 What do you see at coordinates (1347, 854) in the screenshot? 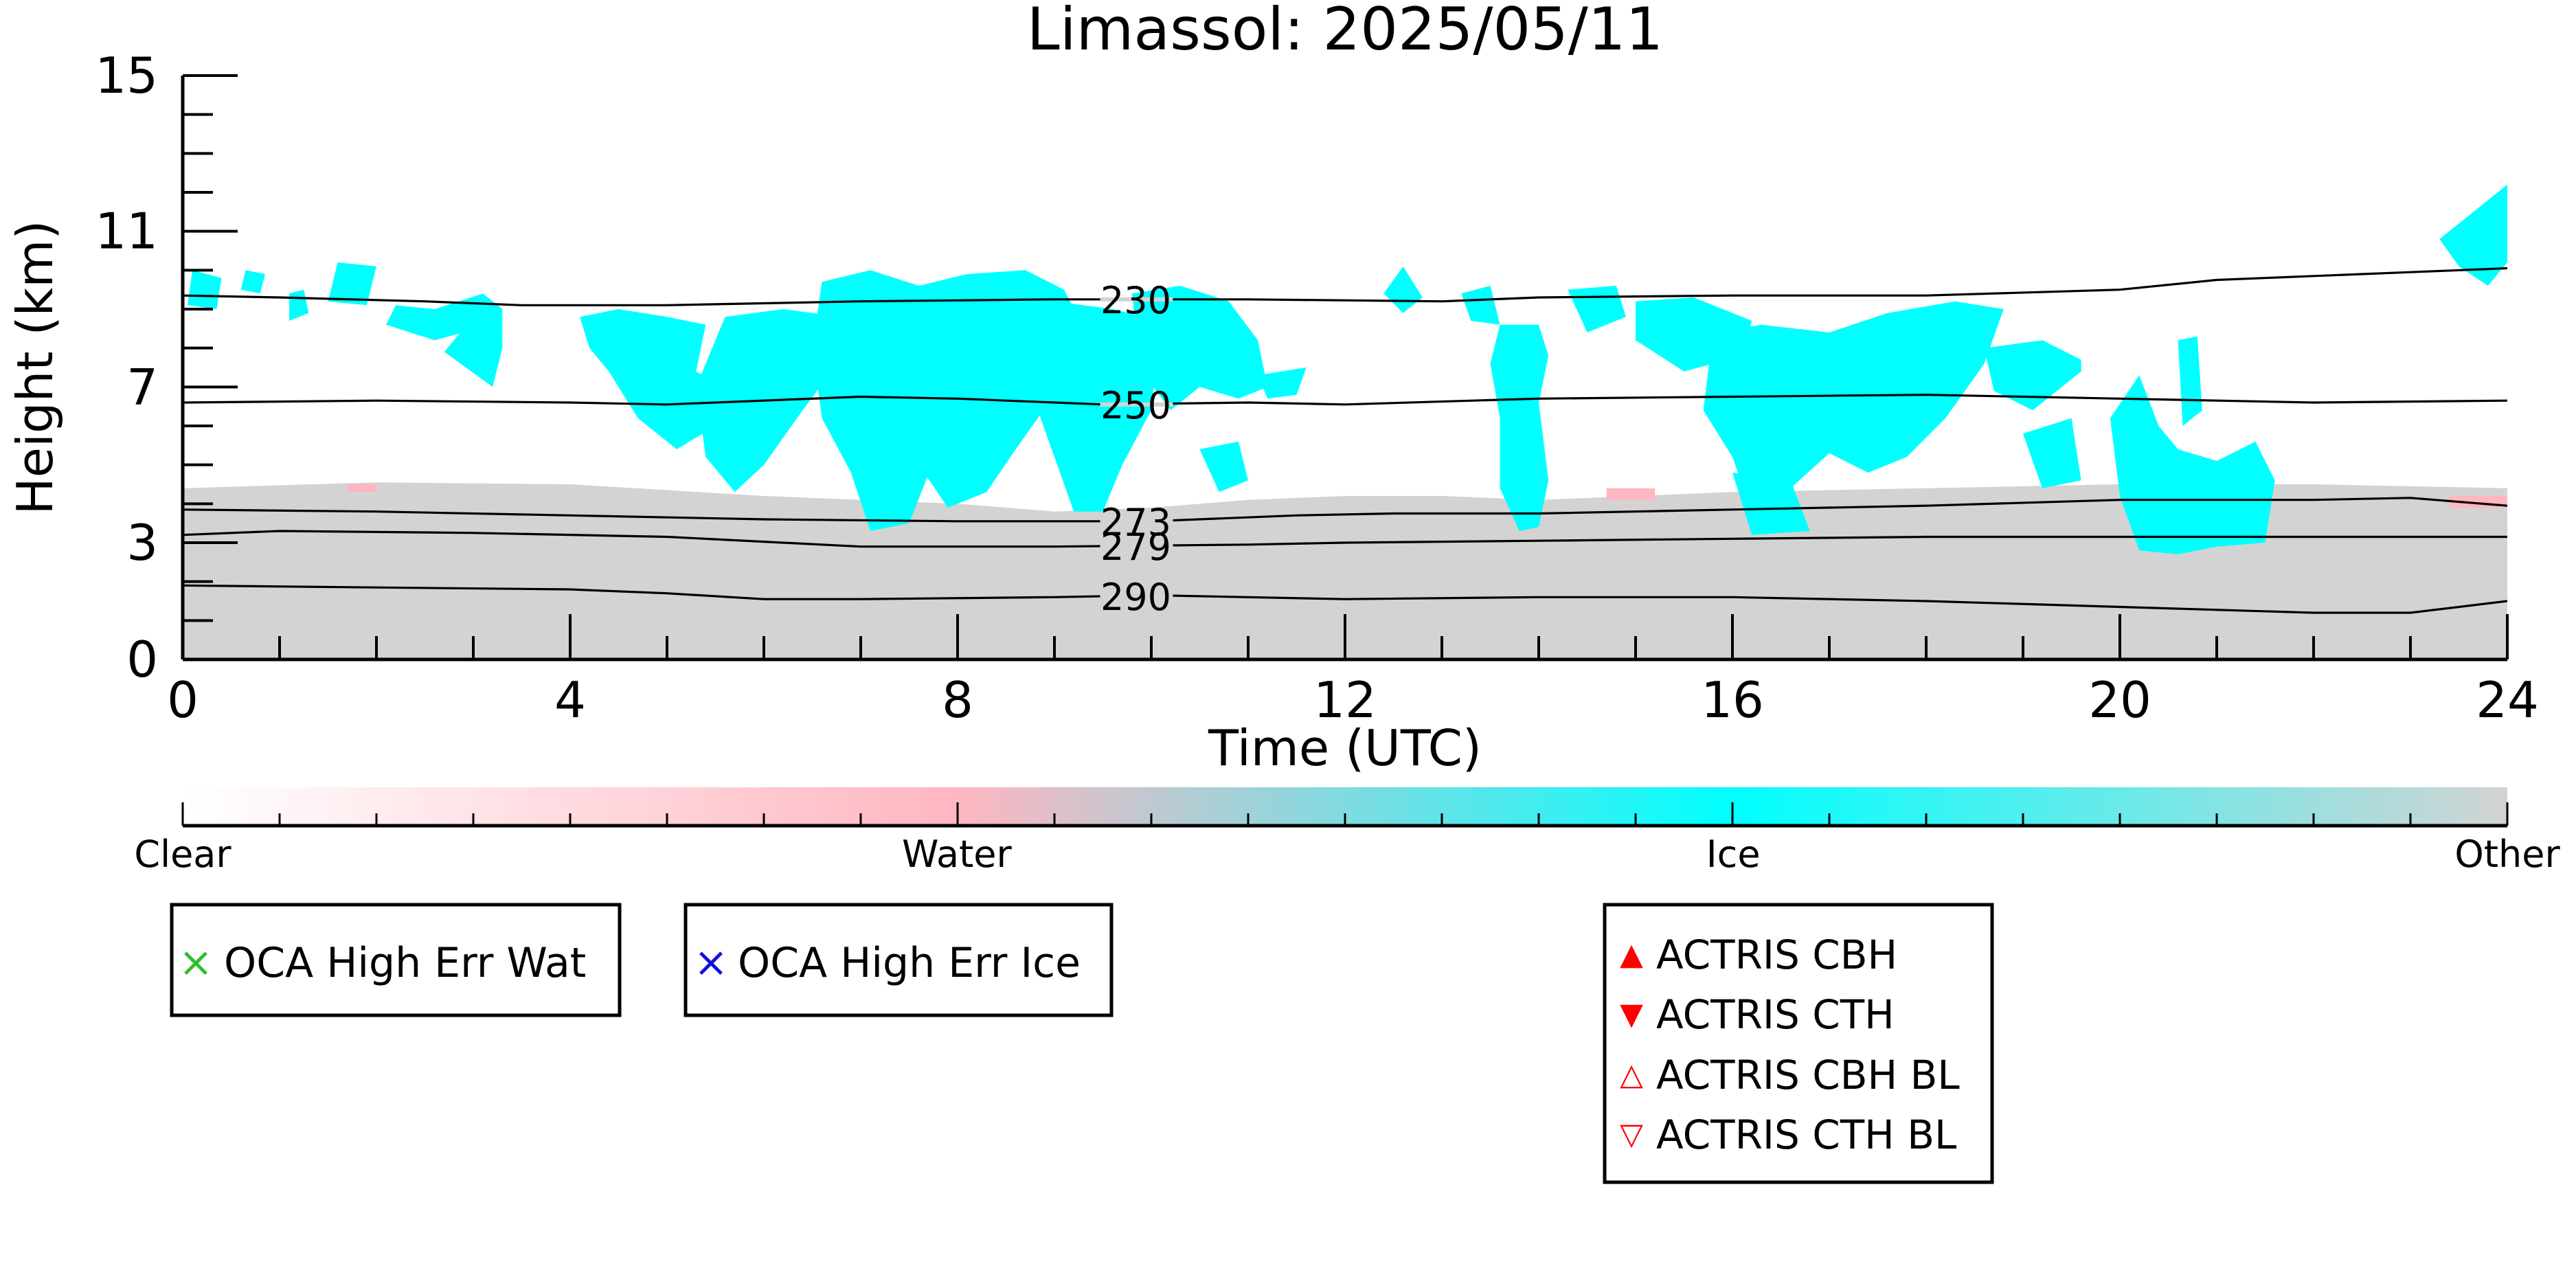
I see `colorbar-labels: Clear Water Ice Other` at bounding box center [1347, 854].